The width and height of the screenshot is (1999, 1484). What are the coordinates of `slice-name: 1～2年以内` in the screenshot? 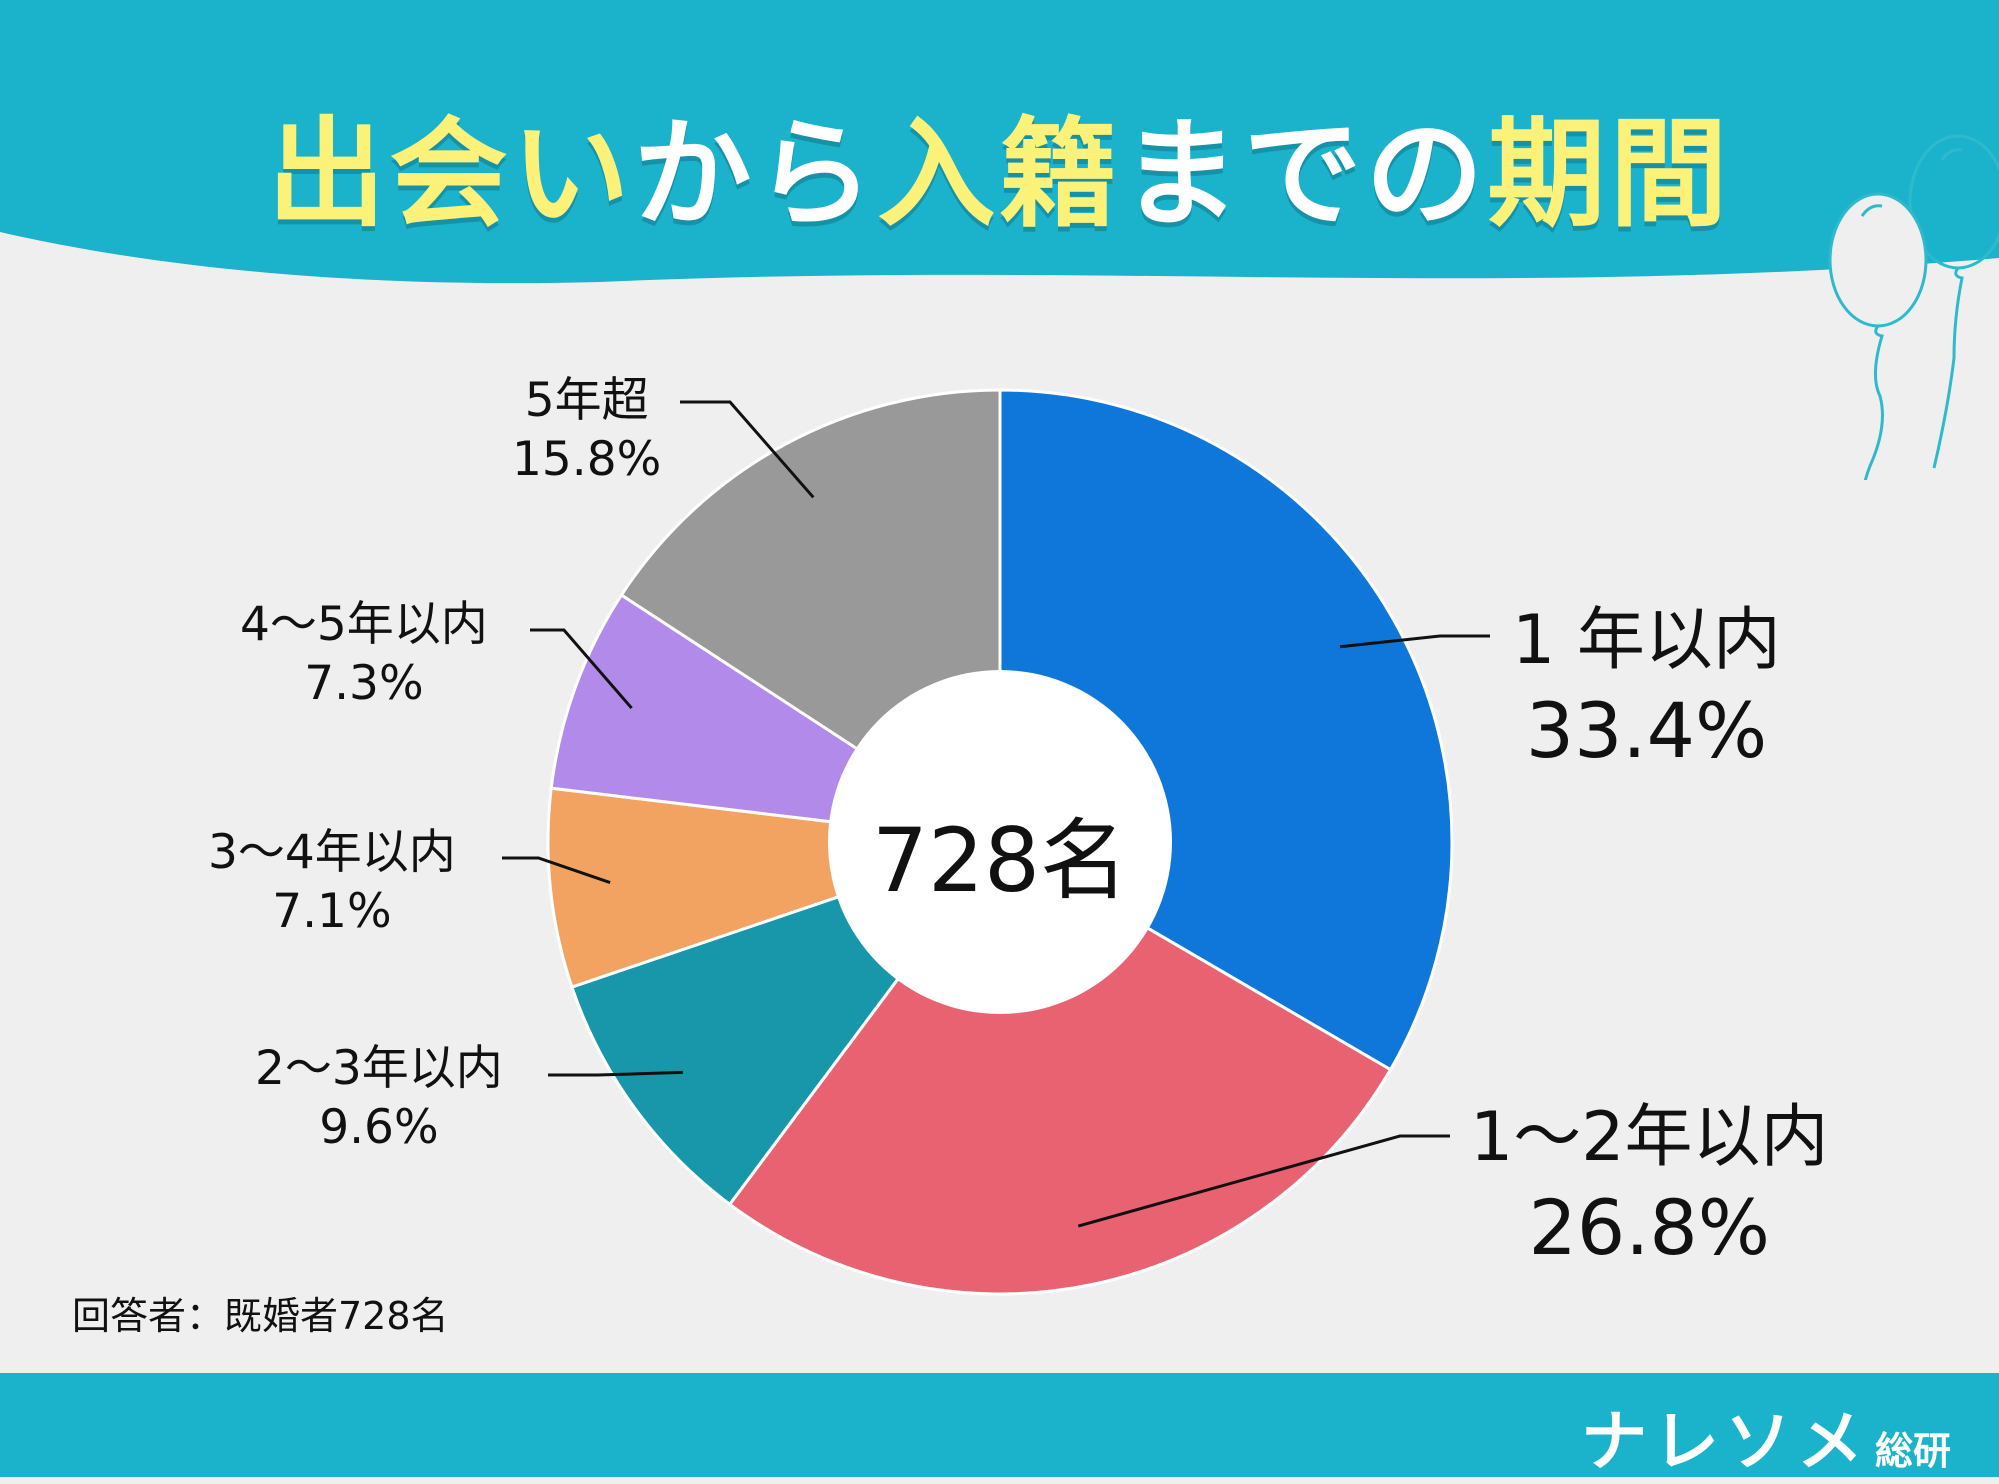 It's located at (1649, 1137).